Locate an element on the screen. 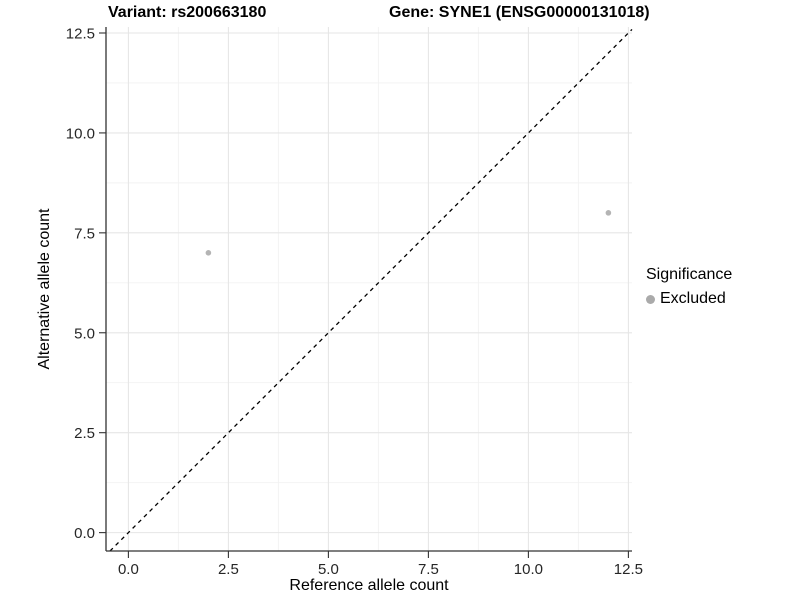  y-tick-label: 0.0 is located at coordinates (84, 533).